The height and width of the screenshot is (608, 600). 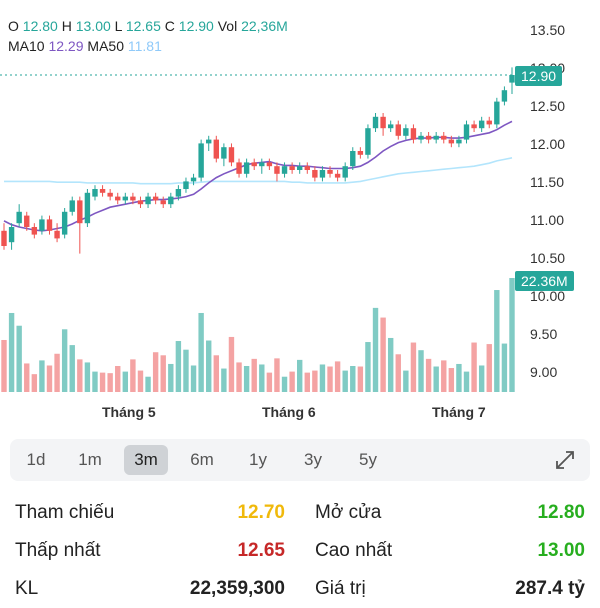 I want to click on y-tick-11-00: 11.00, so click(x=547, y=220).